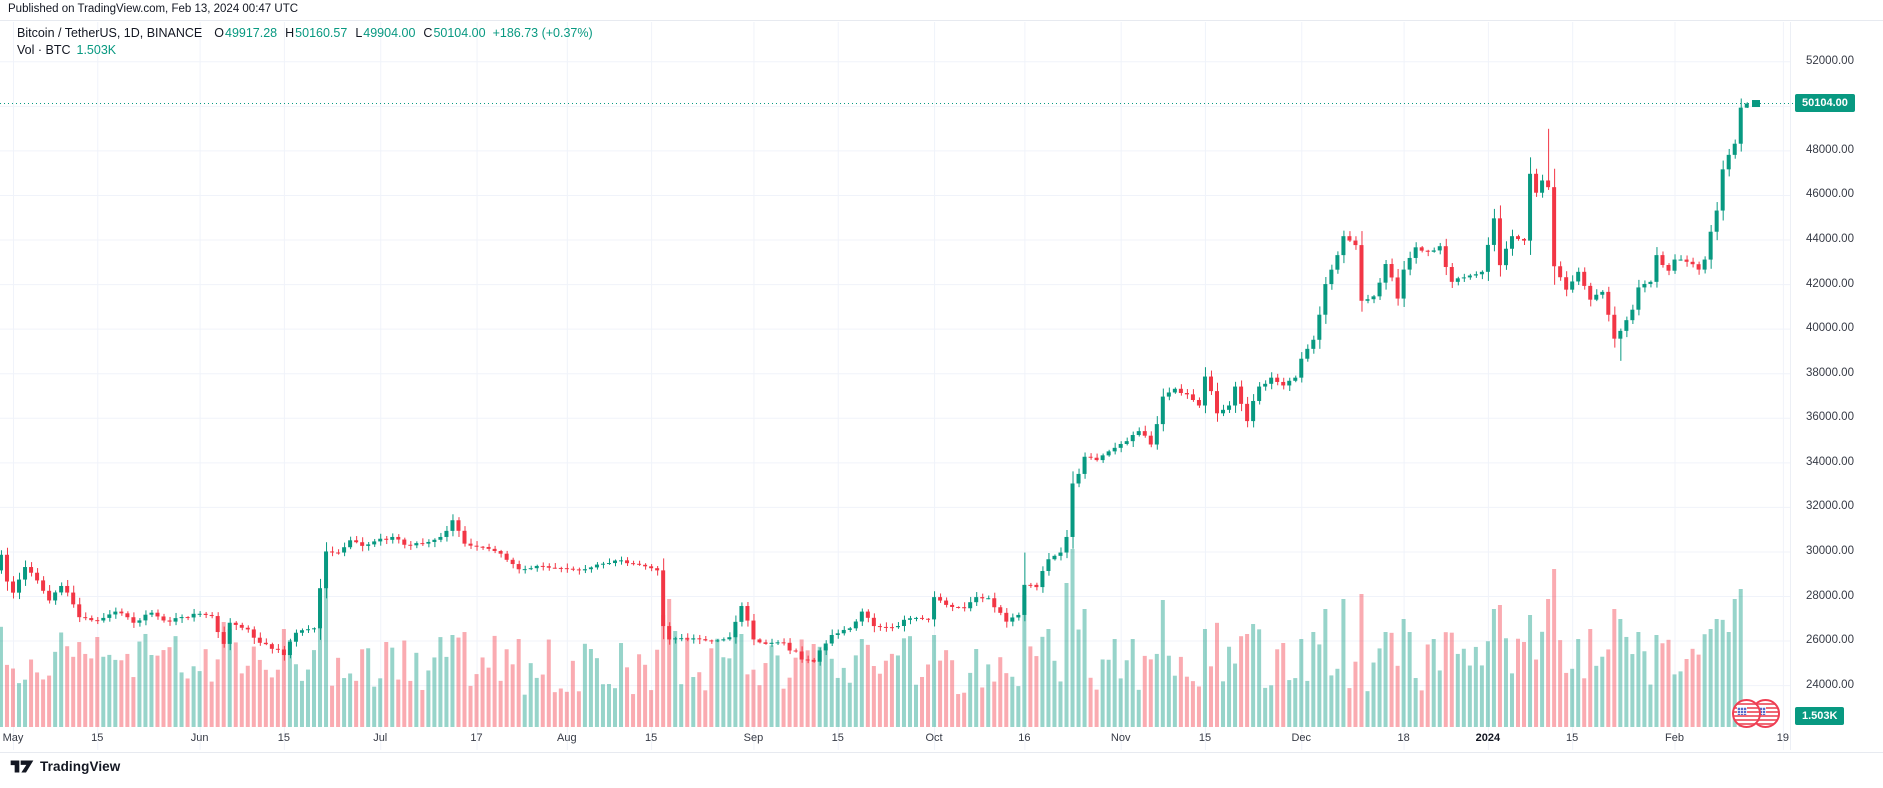  I want to click on price-axis-label: 26000.00, so click(1830, 640).